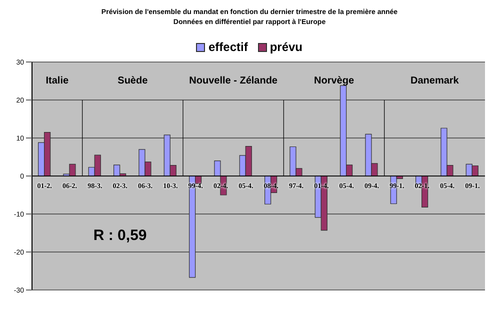  What do you see at coordinates (227, 47) in the screenshot?
I see `legend-label: effectif` at bounding box center [227, 47].